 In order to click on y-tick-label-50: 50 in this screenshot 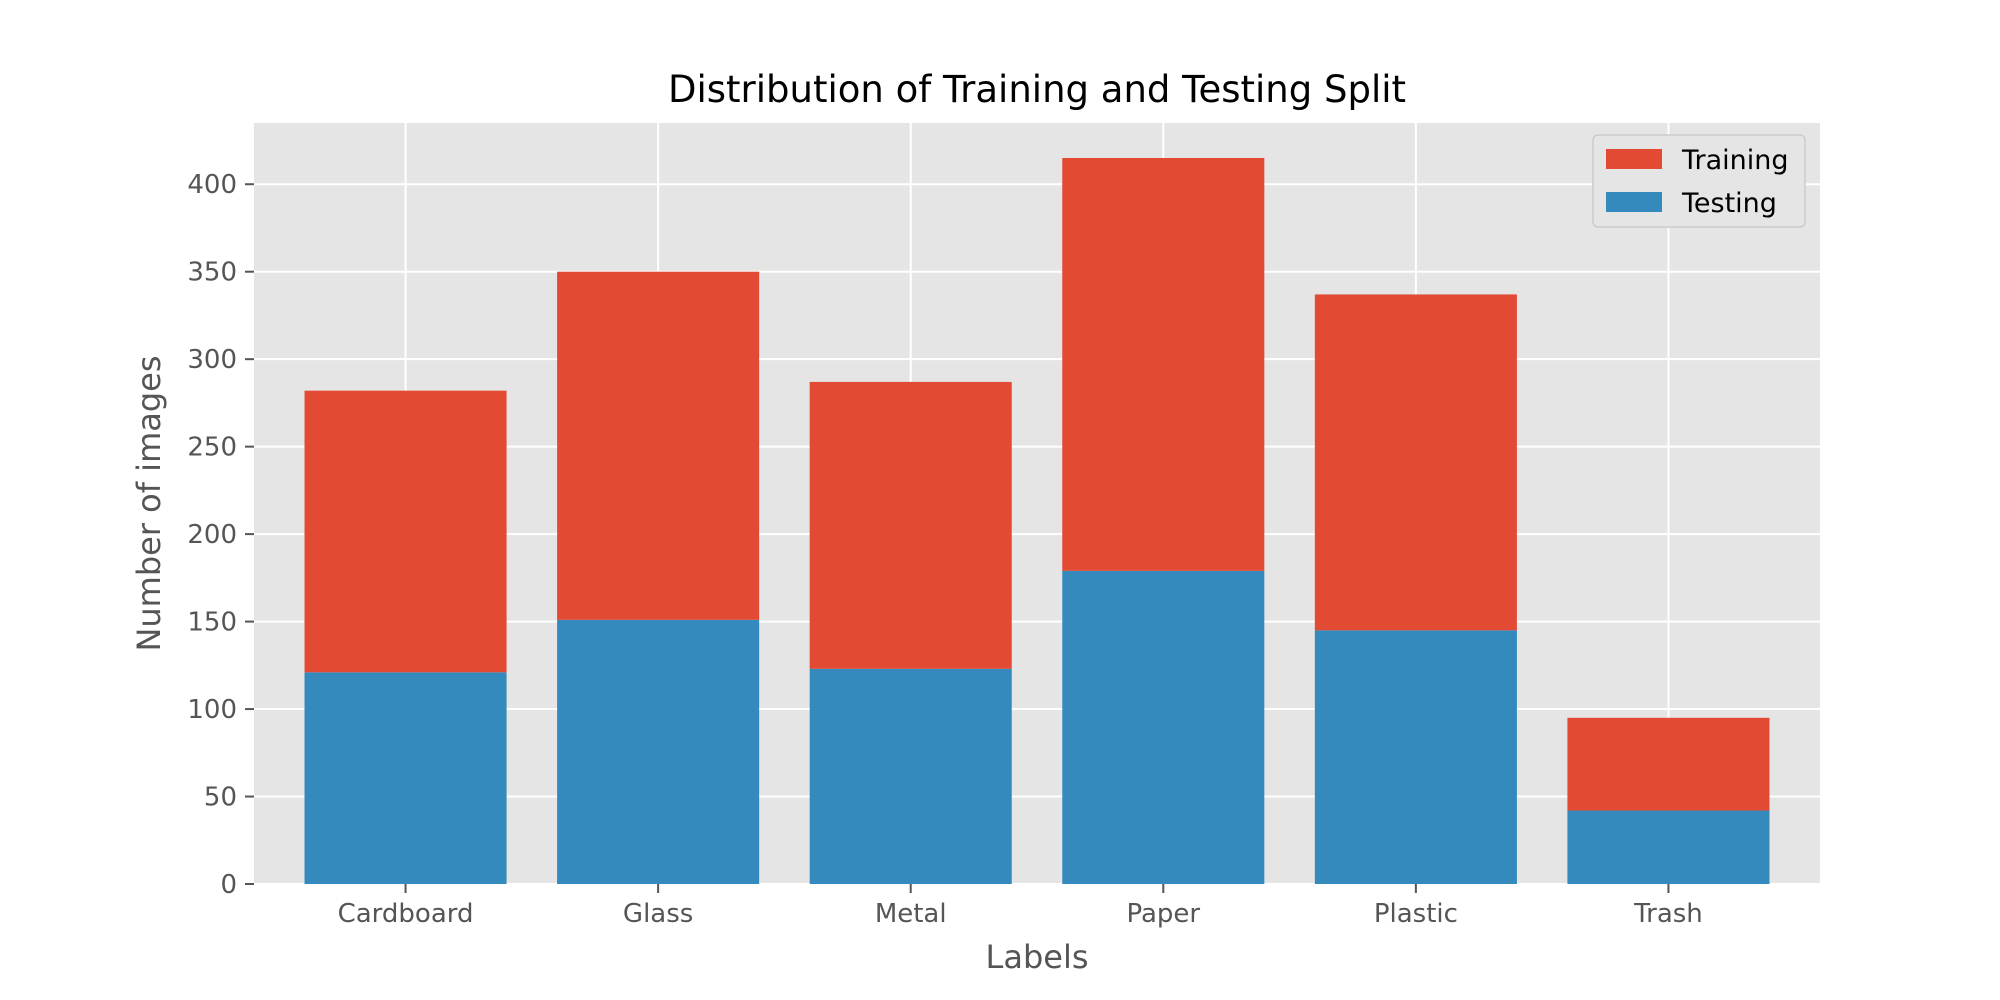, I will do `click(220, 798)`.